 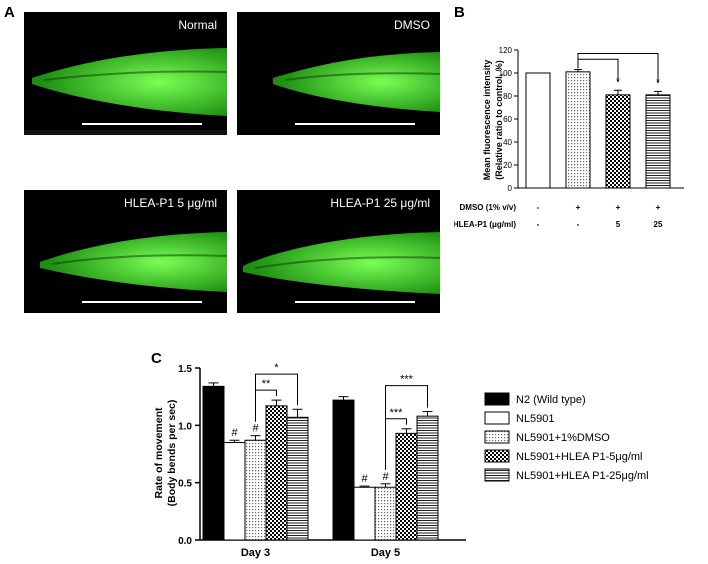 What do you see at coordinates (185, 484) in the screenshot?
I see `chart-c-y-tick-label: 0.5` at bounding box center [185, 484].